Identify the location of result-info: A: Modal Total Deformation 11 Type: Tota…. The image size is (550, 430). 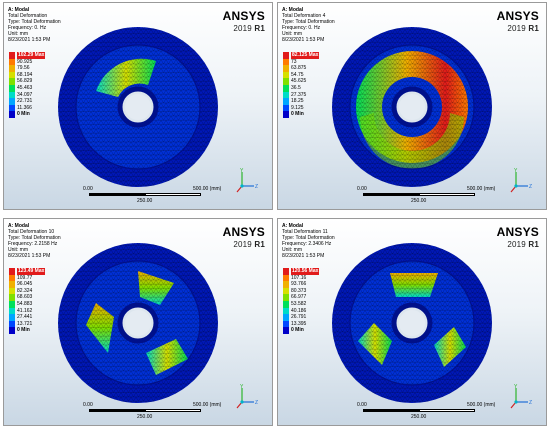
(308, 241).